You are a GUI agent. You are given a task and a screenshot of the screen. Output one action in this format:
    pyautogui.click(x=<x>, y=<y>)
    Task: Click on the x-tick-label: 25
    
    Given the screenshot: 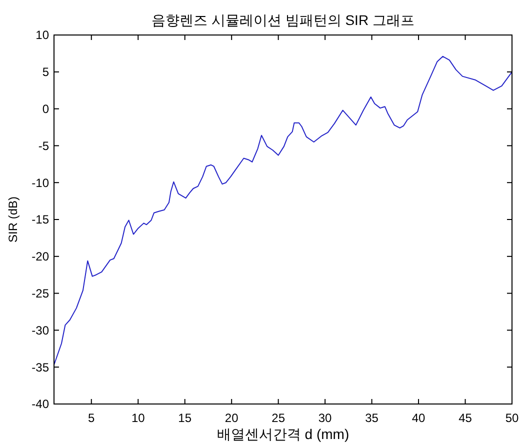 What is the action you would take?
    pyautogui.click(x=279, y=418)
    